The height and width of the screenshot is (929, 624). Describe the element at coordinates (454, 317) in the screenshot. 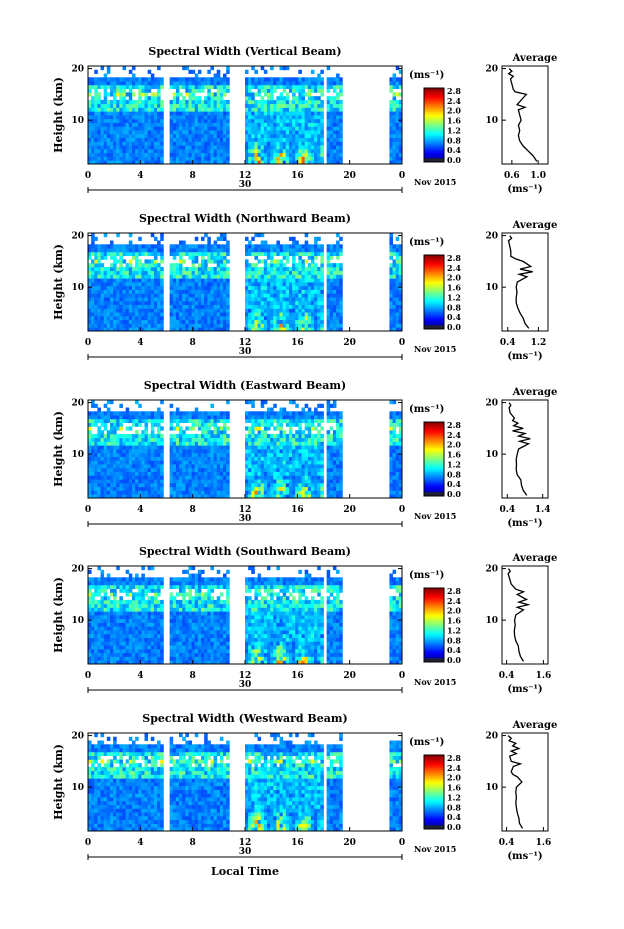

I see `colorbar-tick-label: 0.4` at that location.